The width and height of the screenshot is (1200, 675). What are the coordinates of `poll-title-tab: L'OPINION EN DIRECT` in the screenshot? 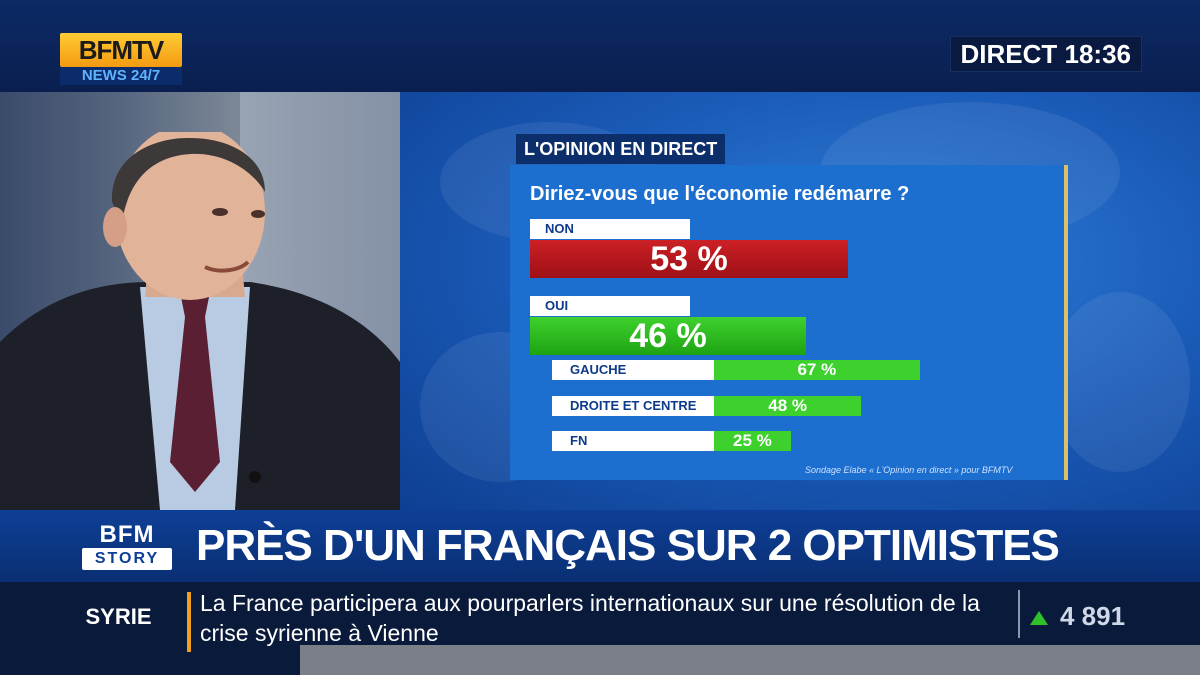 It's located at (621, 149).